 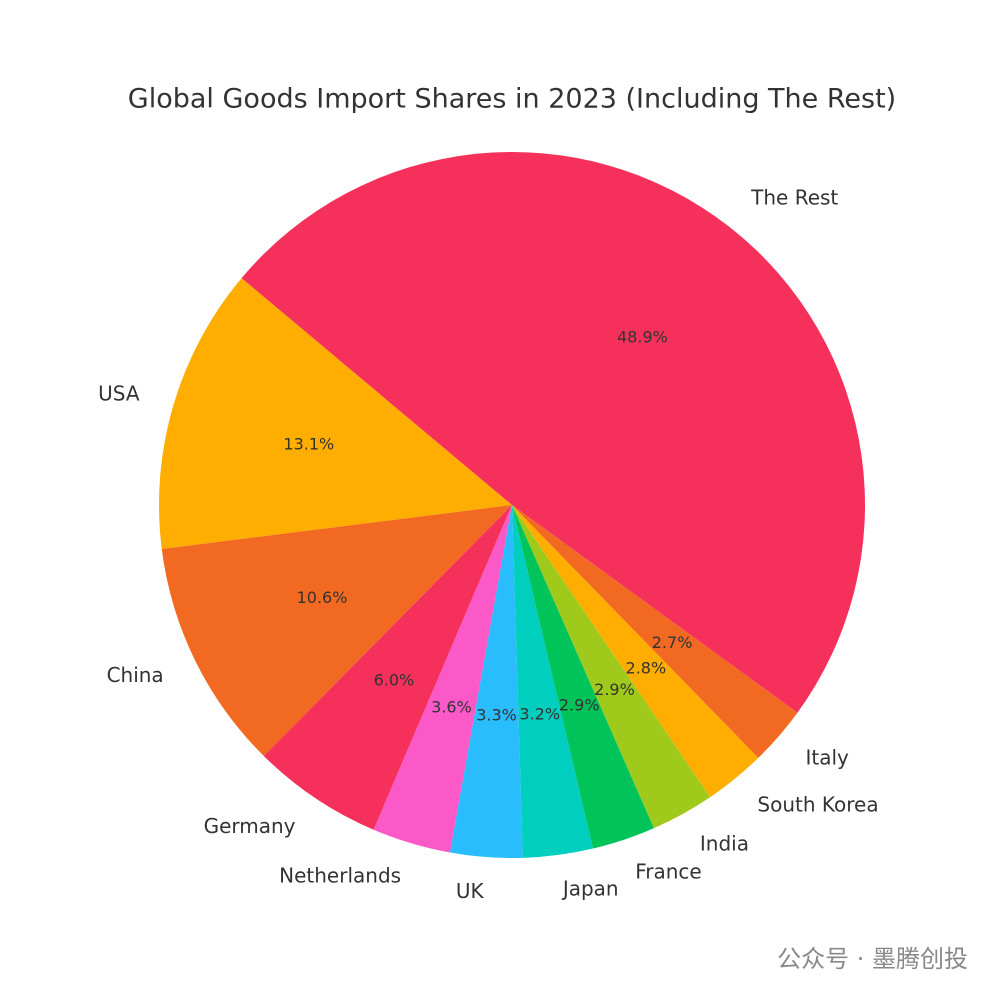 What do you see at coordinates (642, 337) in the screenshot?
I see `value-label: 48.9%` at bounding box center [642, 337].